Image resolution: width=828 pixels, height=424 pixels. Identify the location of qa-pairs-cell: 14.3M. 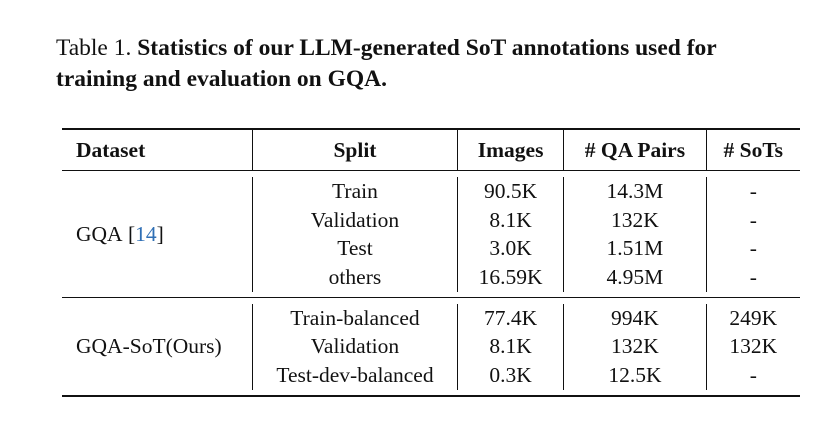
(635, 190).